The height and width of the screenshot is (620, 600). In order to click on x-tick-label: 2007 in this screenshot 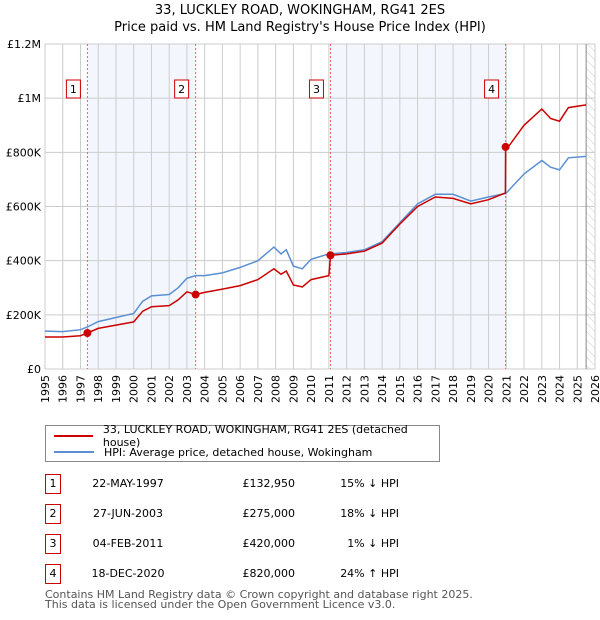, I will do `click(258, 389)`.